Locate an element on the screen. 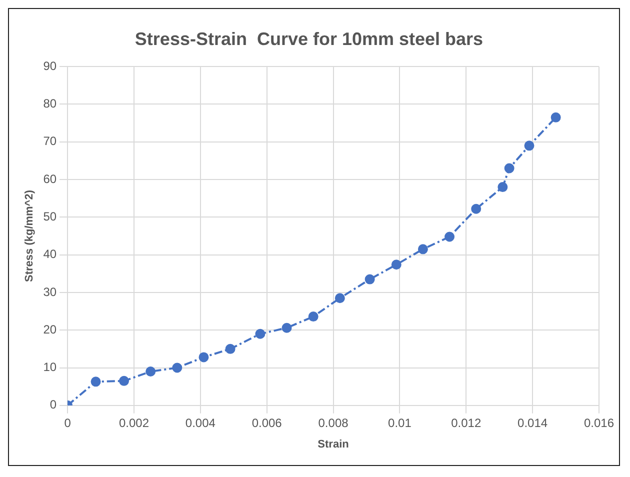  chart-title: Stress-Strain Curve for 10mm steel bars is located at coordinates (309, 38).